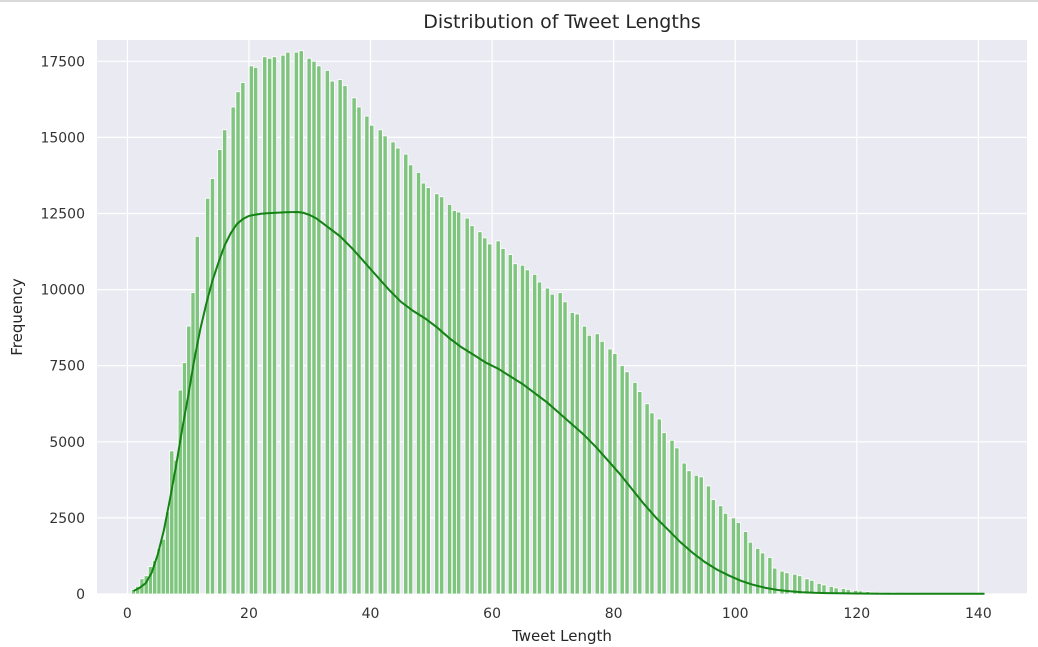  Describe the element at coordinates (519, 1) in the screenshot. I see `window-top-border` at that location.